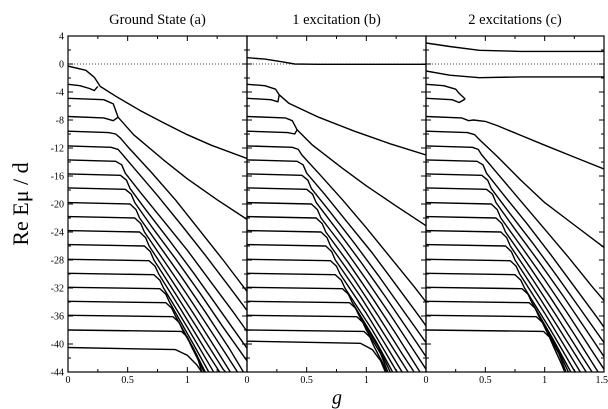  I want to click on x-tick-label: 1.5, so click(602, 380).